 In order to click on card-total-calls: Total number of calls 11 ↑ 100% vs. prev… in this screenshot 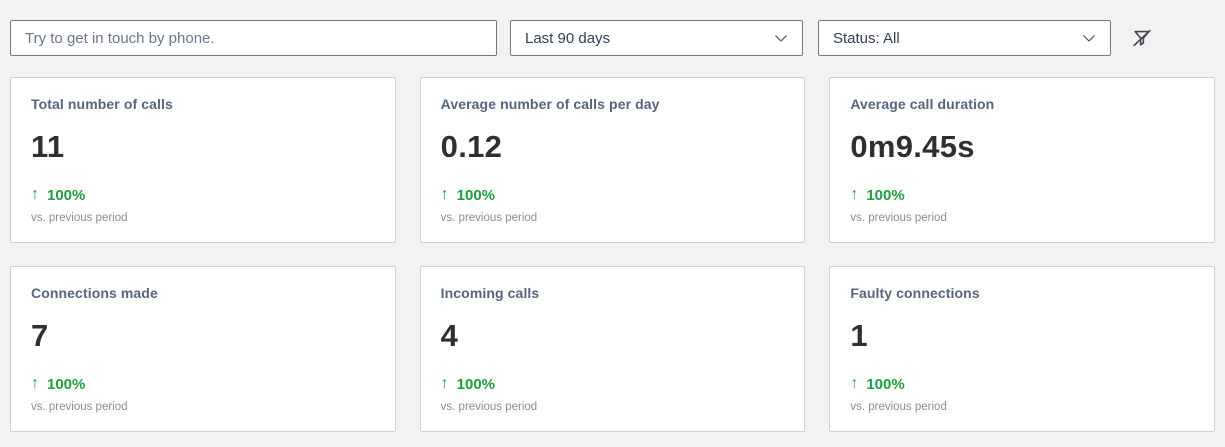, I will do `click(203, 160)`.